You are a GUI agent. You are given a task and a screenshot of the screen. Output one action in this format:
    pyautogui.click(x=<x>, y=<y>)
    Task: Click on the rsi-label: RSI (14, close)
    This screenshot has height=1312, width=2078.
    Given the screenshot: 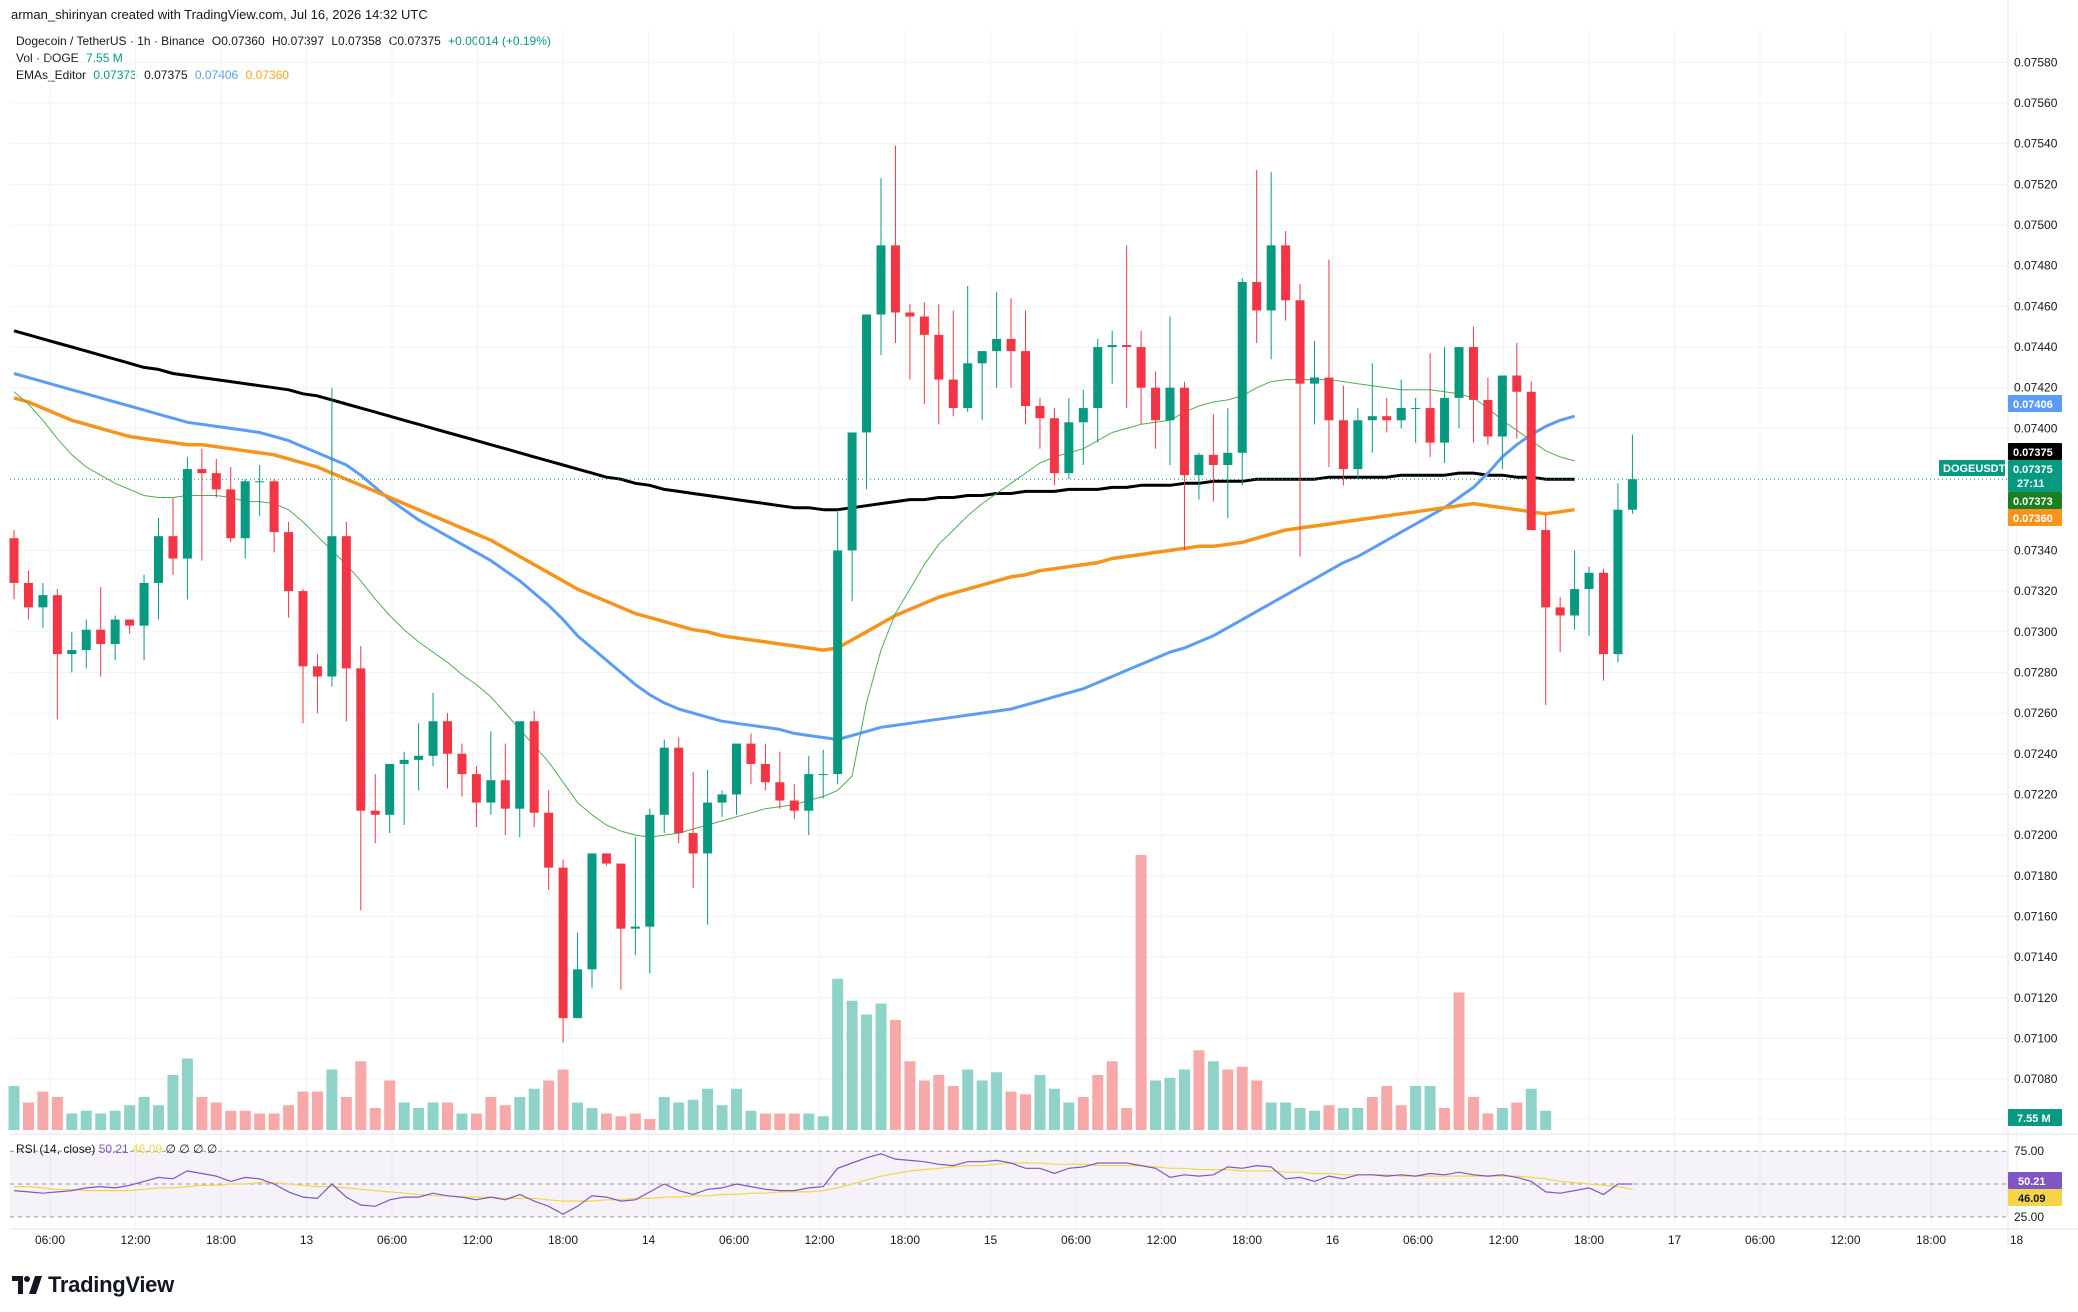 What is the action you would take?
    pyautogui.click(x=56, y=1149)
    